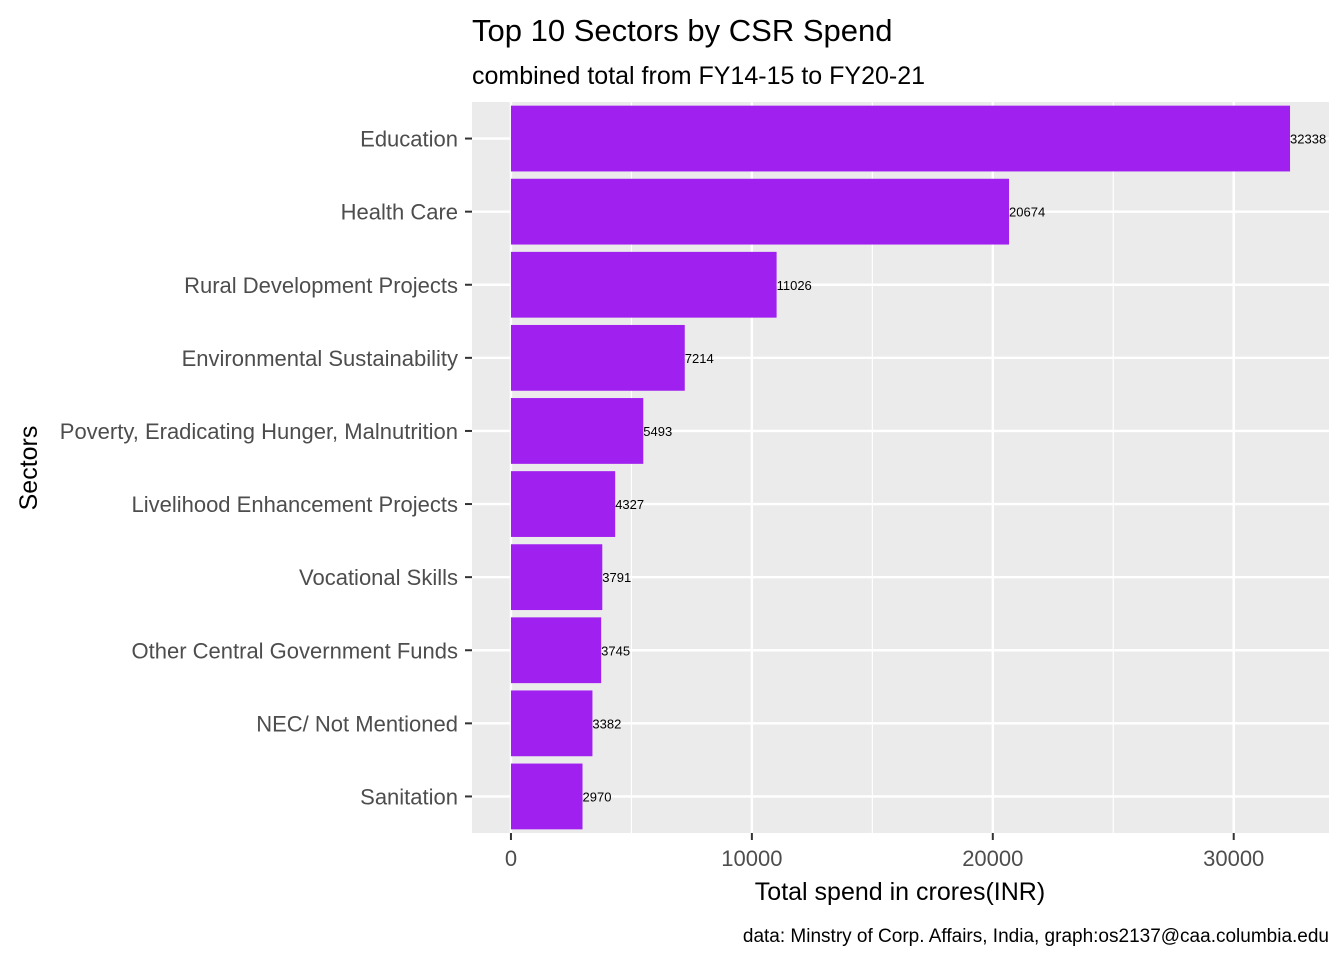 Image resolution: width=1344 pixels, height=965 pixels. I want to click on data-label: 20674, so click(1027, 212).